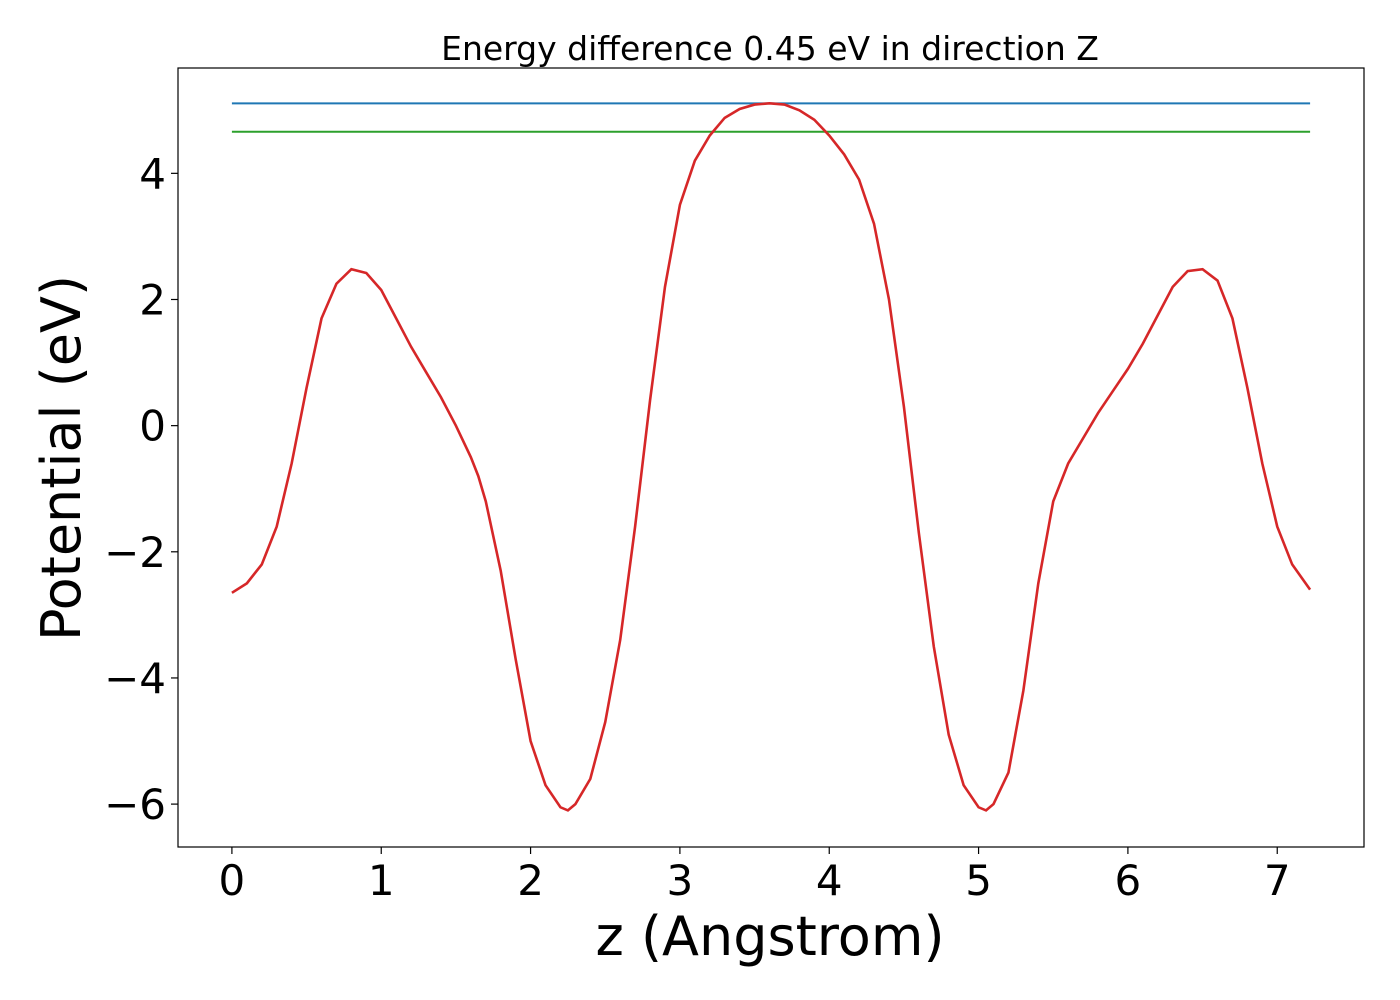 Image resolution: width=1400 pixels, height=1000 pixels. Describe the element at coordinates (769, 936) in the screenshot. I see `x-axis-label: z (Angstrom)` at that location.